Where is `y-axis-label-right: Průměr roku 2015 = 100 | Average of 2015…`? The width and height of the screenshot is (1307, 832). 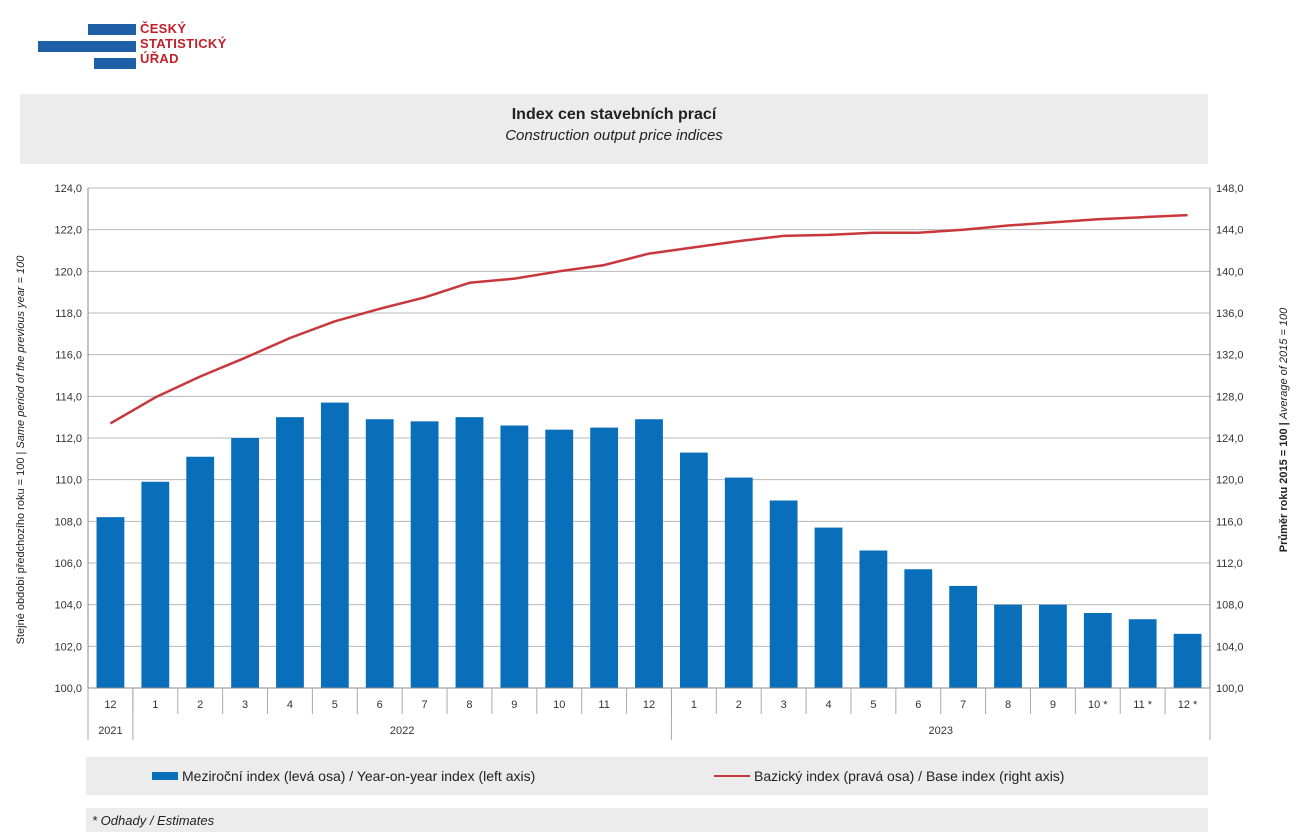 y-axis-label-right: Průměr roku 2015 = 100 | Average of 2015… is located at coordinates (1284, 429).